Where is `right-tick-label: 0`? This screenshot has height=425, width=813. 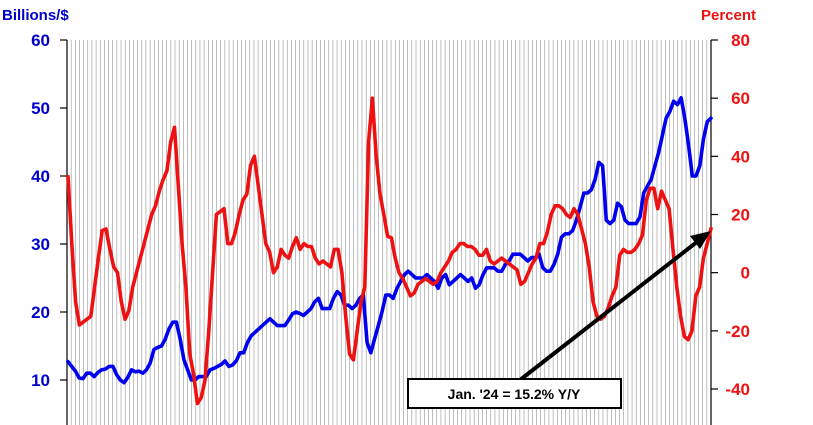 right-tick-label: 0 is located at coordinates (745, 273).